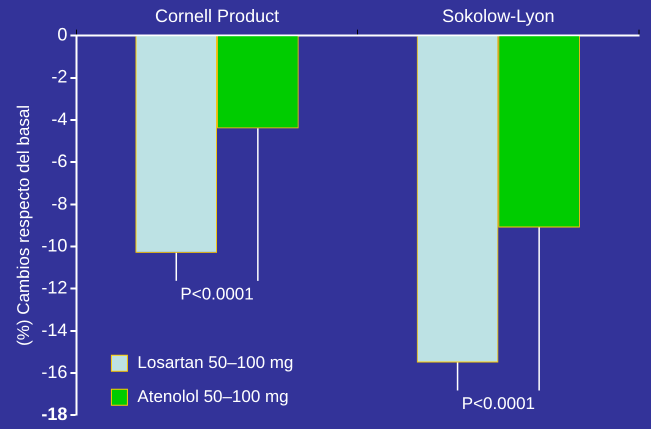 The width and height of the screenshot is (651, 429). I want to click on y-tick-label: -4, so click(59, 118).